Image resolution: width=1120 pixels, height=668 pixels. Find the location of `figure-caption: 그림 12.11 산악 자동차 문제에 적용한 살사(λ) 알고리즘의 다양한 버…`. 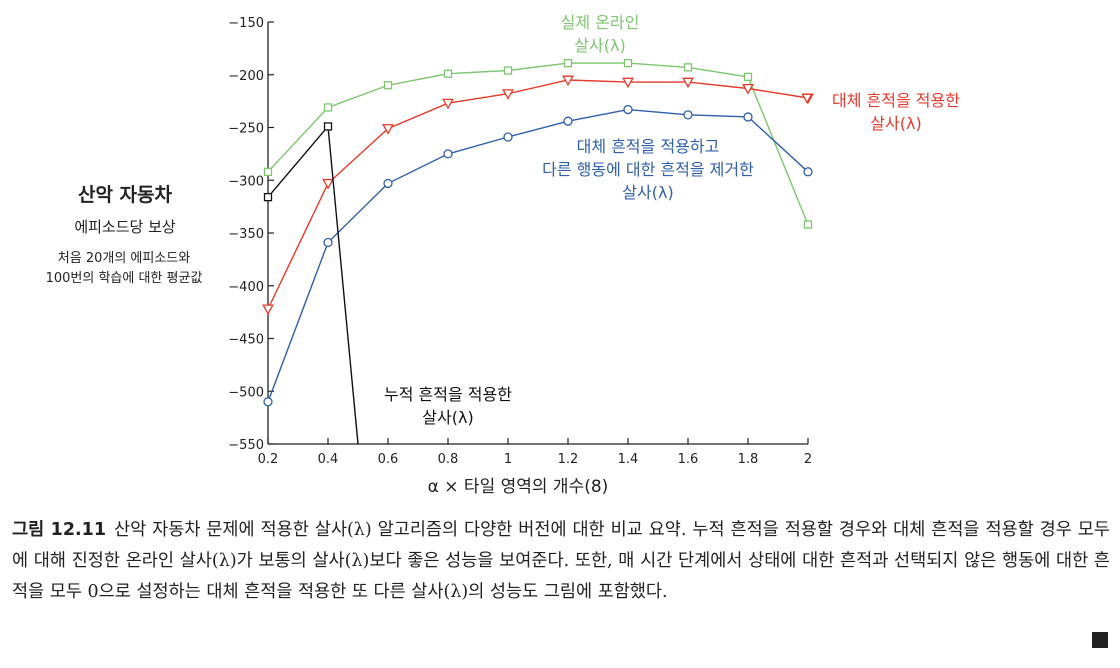

figure-caption: 그림 12.11 산악 자동차 문제에 적용한 살사(λ) 알고리즘의 다양한 버… is located at coordinates (561, 561).